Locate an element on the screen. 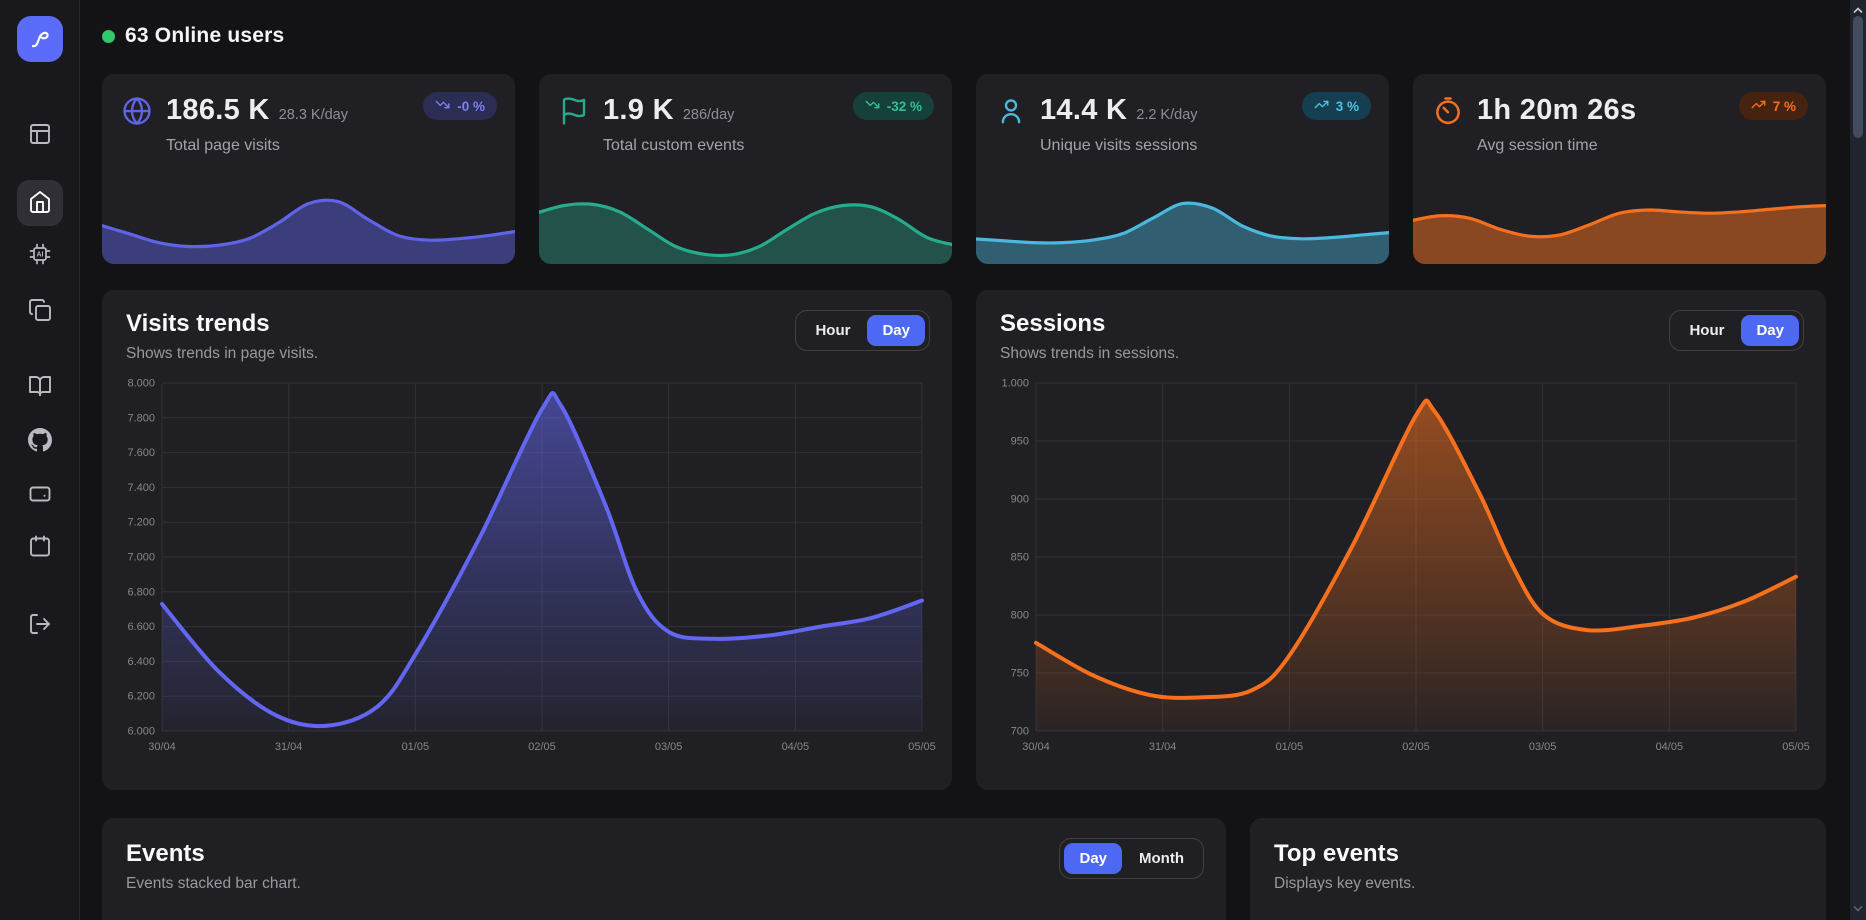 The image size is (1866, 920). sparkline-custom-events is located at coordinates (745, 227).